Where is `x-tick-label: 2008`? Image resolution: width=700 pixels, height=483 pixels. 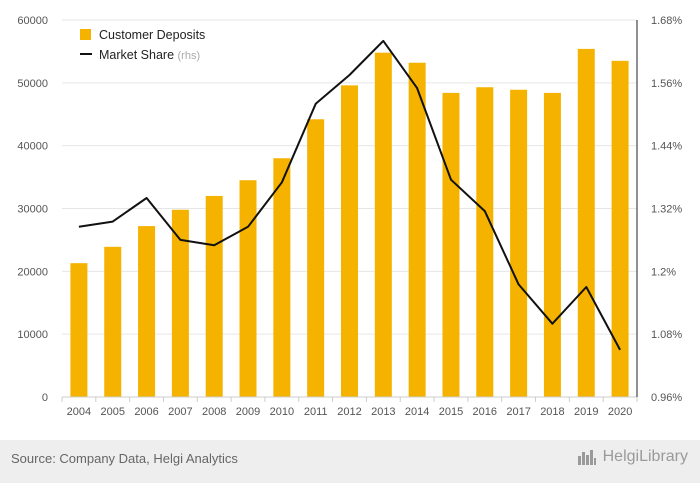 x-tick-label: 2008 is located at coordinates (214, 412).